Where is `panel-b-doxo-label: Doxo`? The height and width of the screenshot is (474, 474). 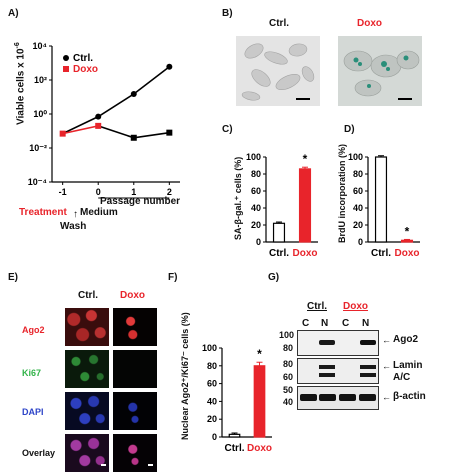
panel-b-doxo-label: Doxo is located at coordinates (369, 23).